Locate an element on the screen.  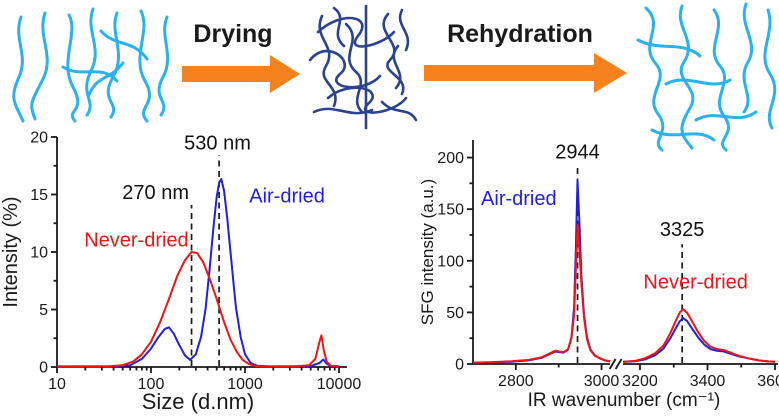
x-tick-label: 2800 is located at coordinates (516, 381).